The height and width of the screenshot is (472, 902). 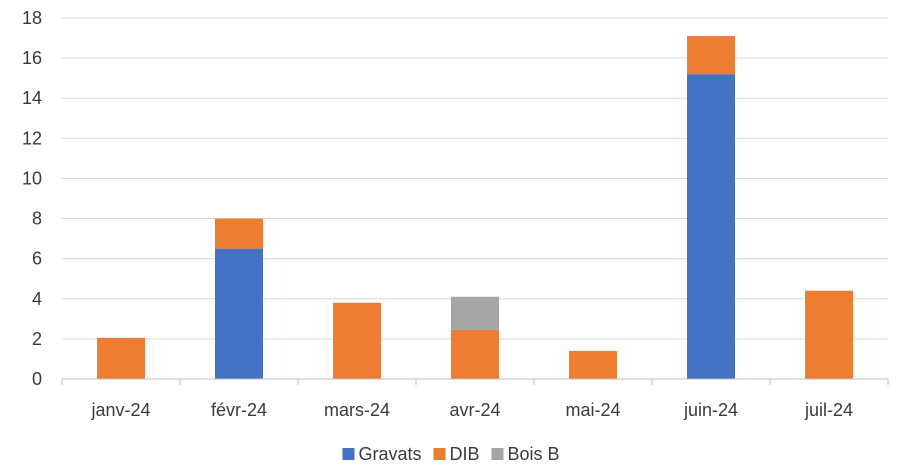 What do you see at coordinates (37, 299) in the screenshot?
I see `y-tick-label: 4` at bounding box center [37, 299].